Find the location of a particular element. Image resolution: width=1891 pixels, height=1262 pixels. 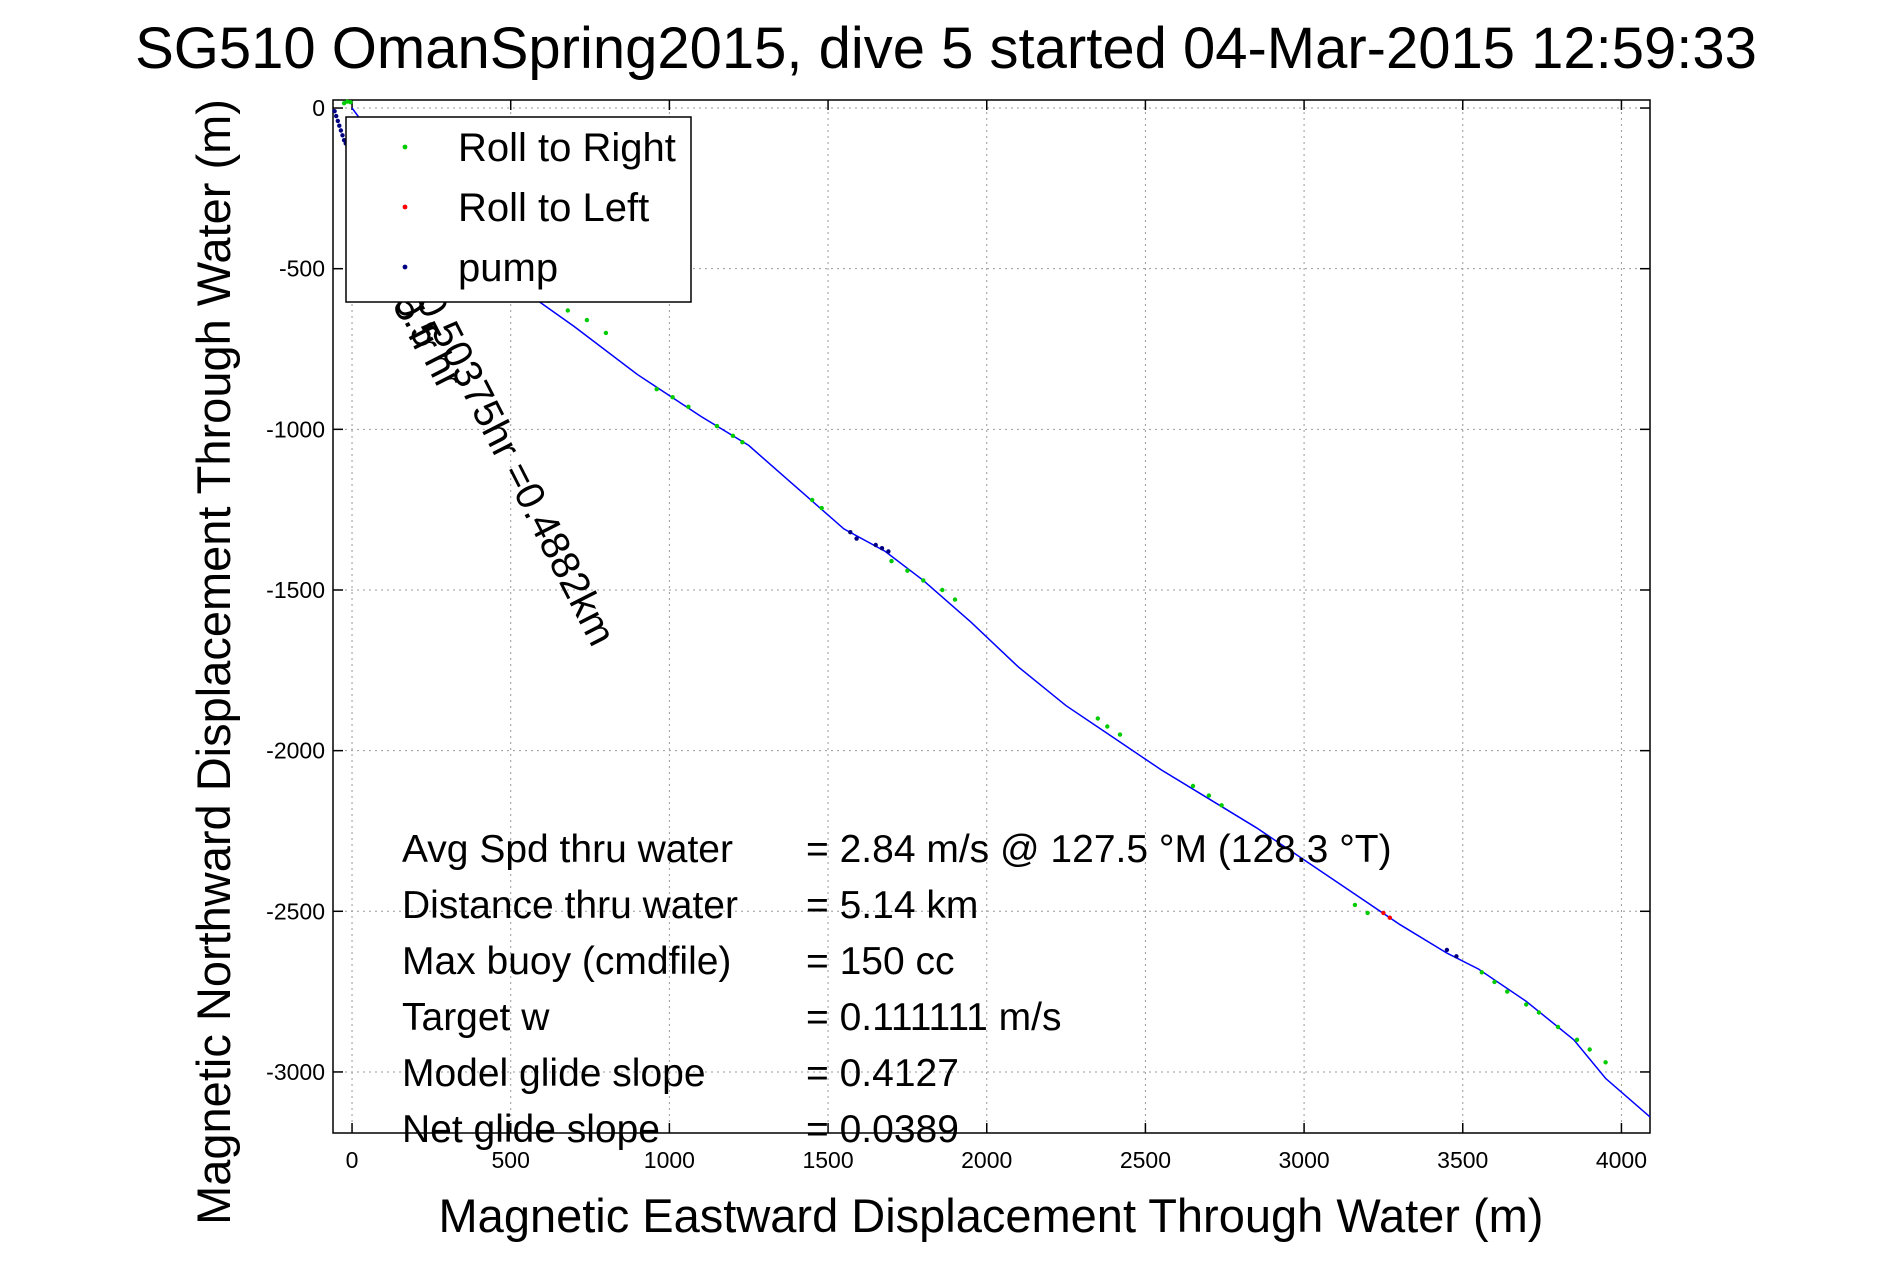

legend: Roll to Right Roll to Left pump is located at coordinates (518, 209).